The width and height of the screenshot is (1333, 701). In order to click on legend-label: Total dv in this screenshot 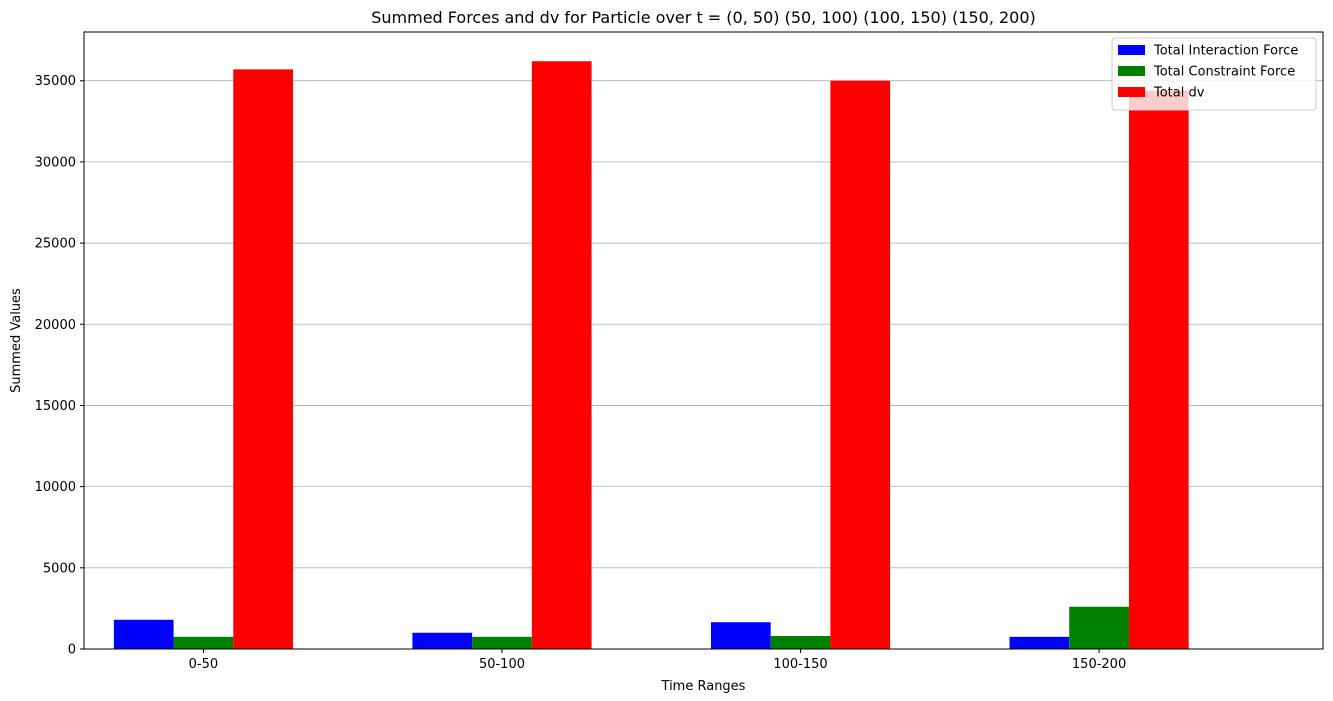, I will do `click(1179, 93)`.